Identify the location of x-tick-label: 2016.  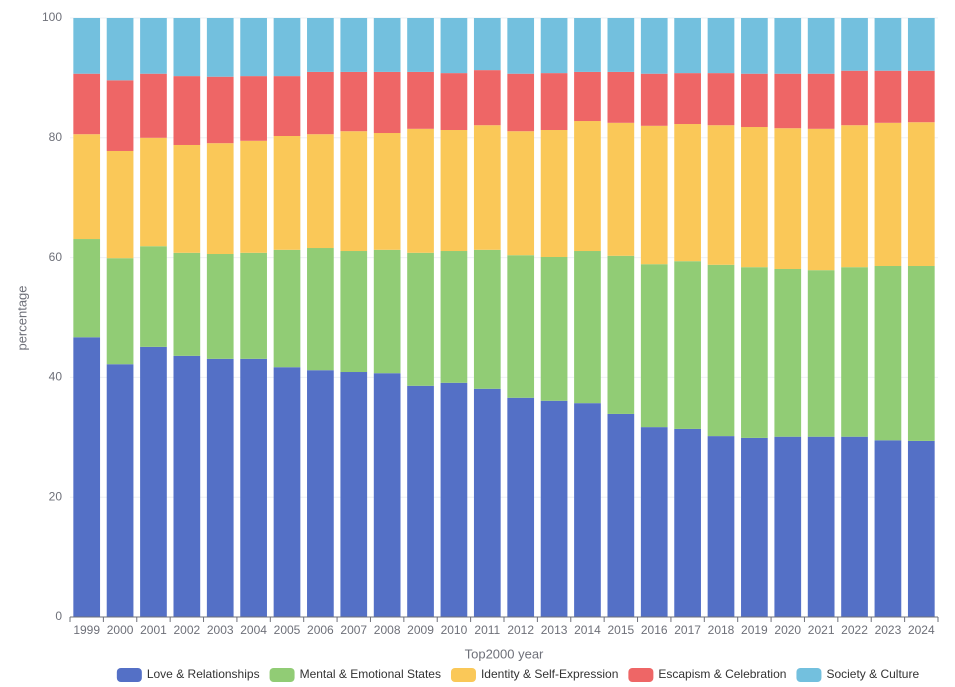
(654, 630).